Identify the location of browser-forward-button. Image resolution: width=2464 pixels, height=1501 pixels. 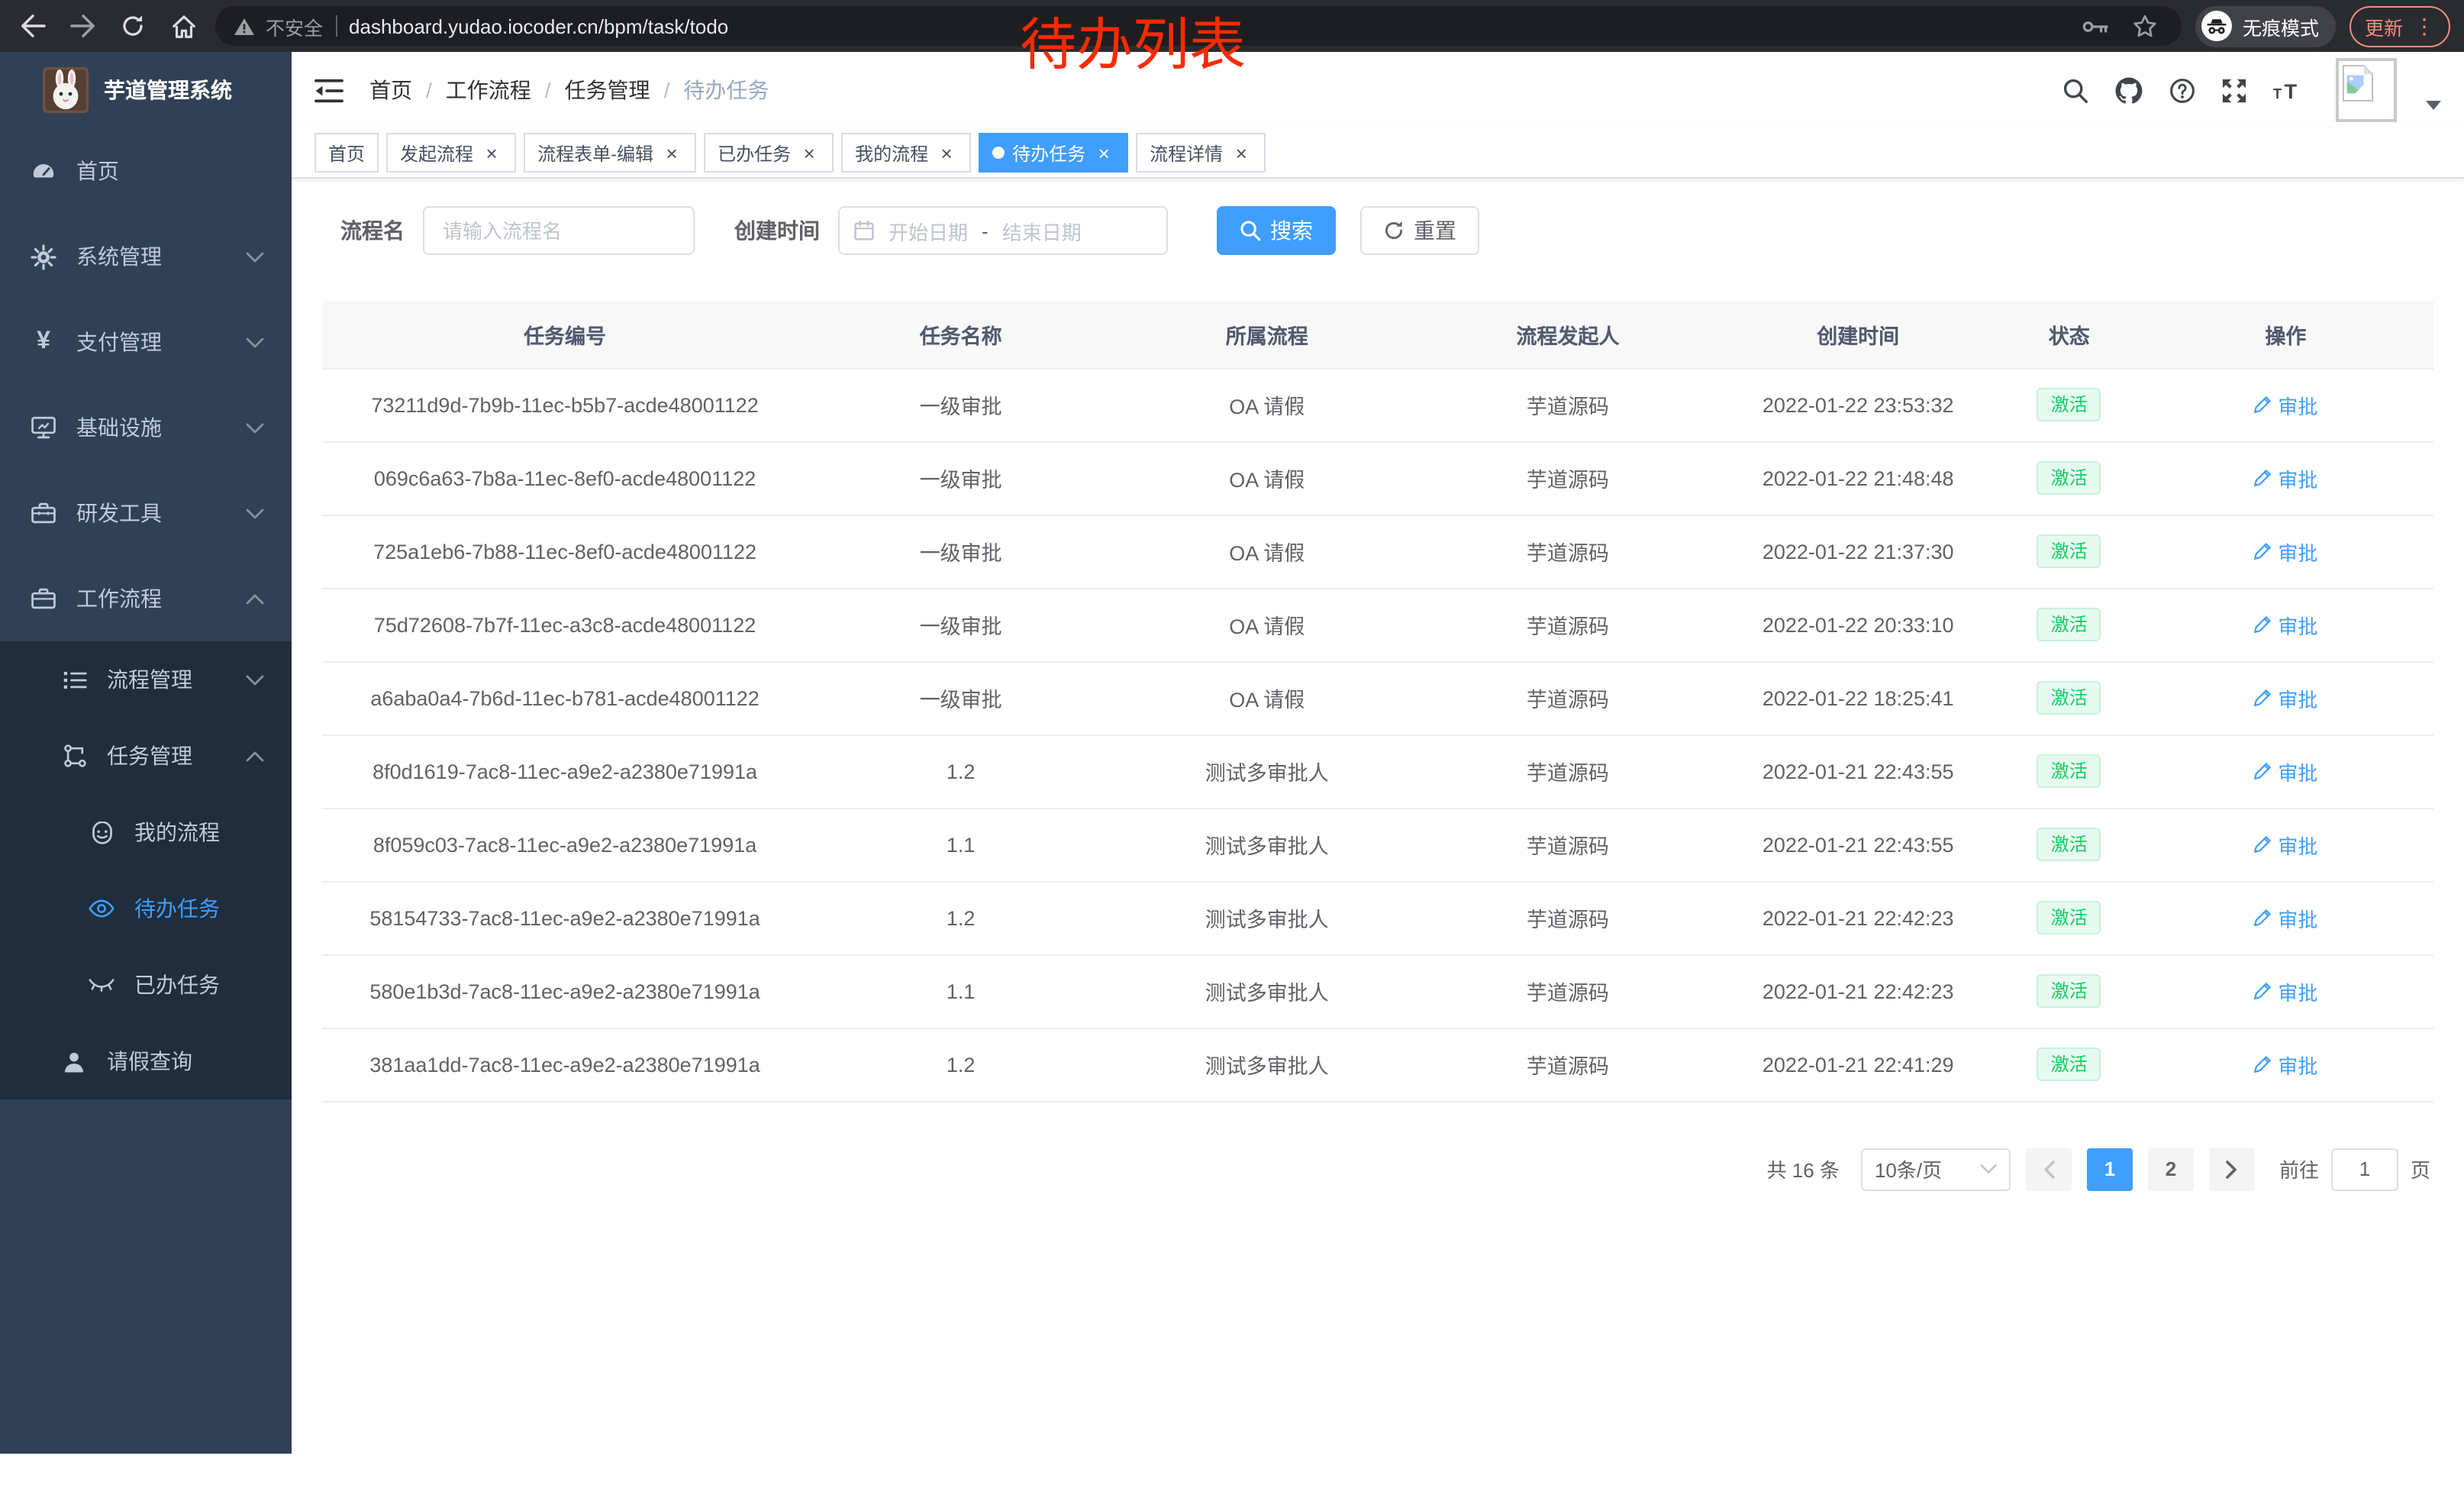
(83, 26).